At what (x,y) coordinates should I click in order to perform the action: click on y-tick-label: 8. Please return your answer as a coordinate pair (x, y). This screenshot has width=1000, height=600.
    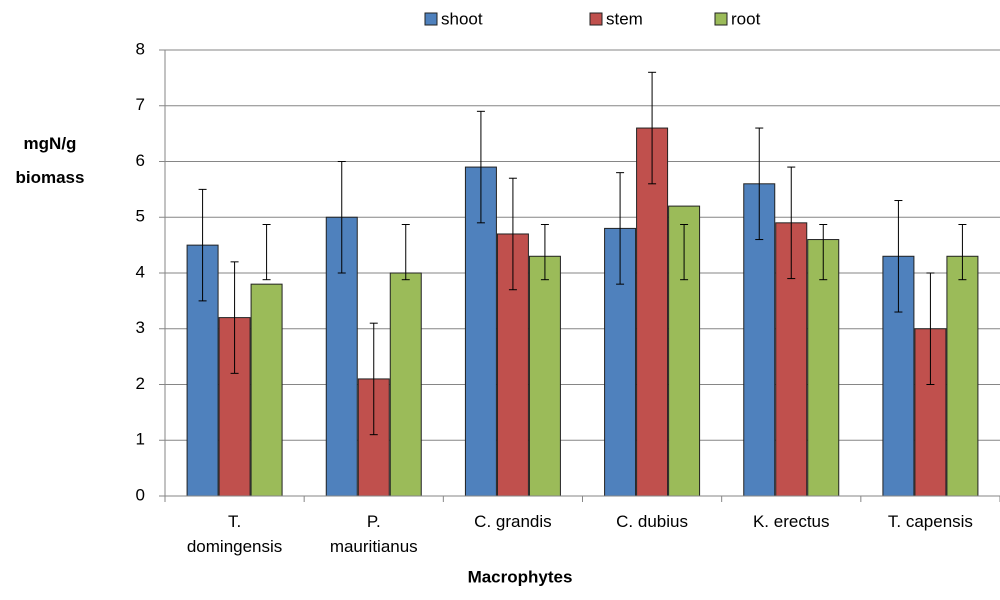
    Looking at the image, I should click on (140, 48).